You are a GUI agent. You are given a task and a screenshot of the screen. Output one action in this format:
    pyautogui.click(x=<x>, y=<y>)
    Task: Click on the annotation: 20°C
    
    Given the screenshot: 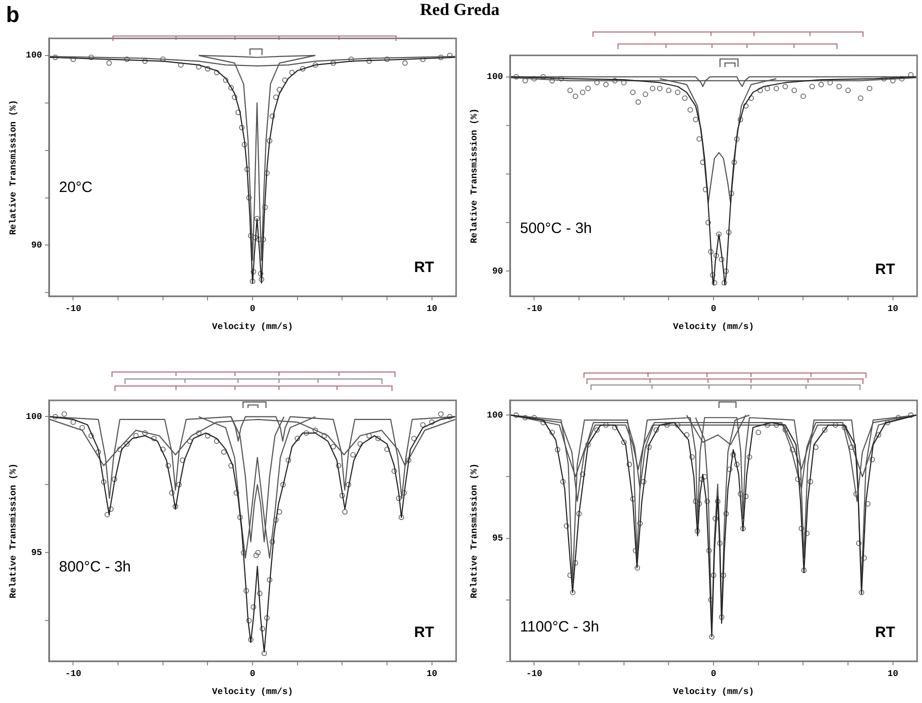 What is the action you would take?
    pyautogui.click(x=76, y=187)
    